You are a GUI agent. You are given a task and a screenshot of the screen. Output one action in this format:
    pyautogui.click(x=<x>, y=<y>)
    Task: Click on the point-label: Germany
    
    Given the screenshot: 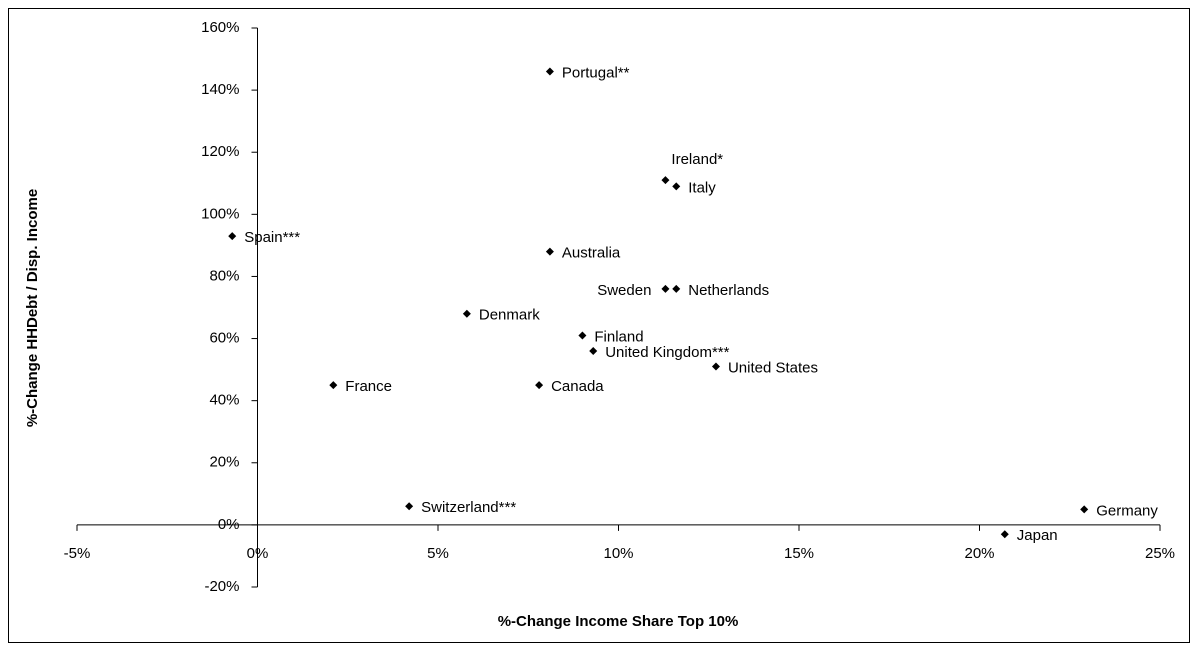 What is the action you would take?
    pyautogui.click(x=1127, y=510)
    